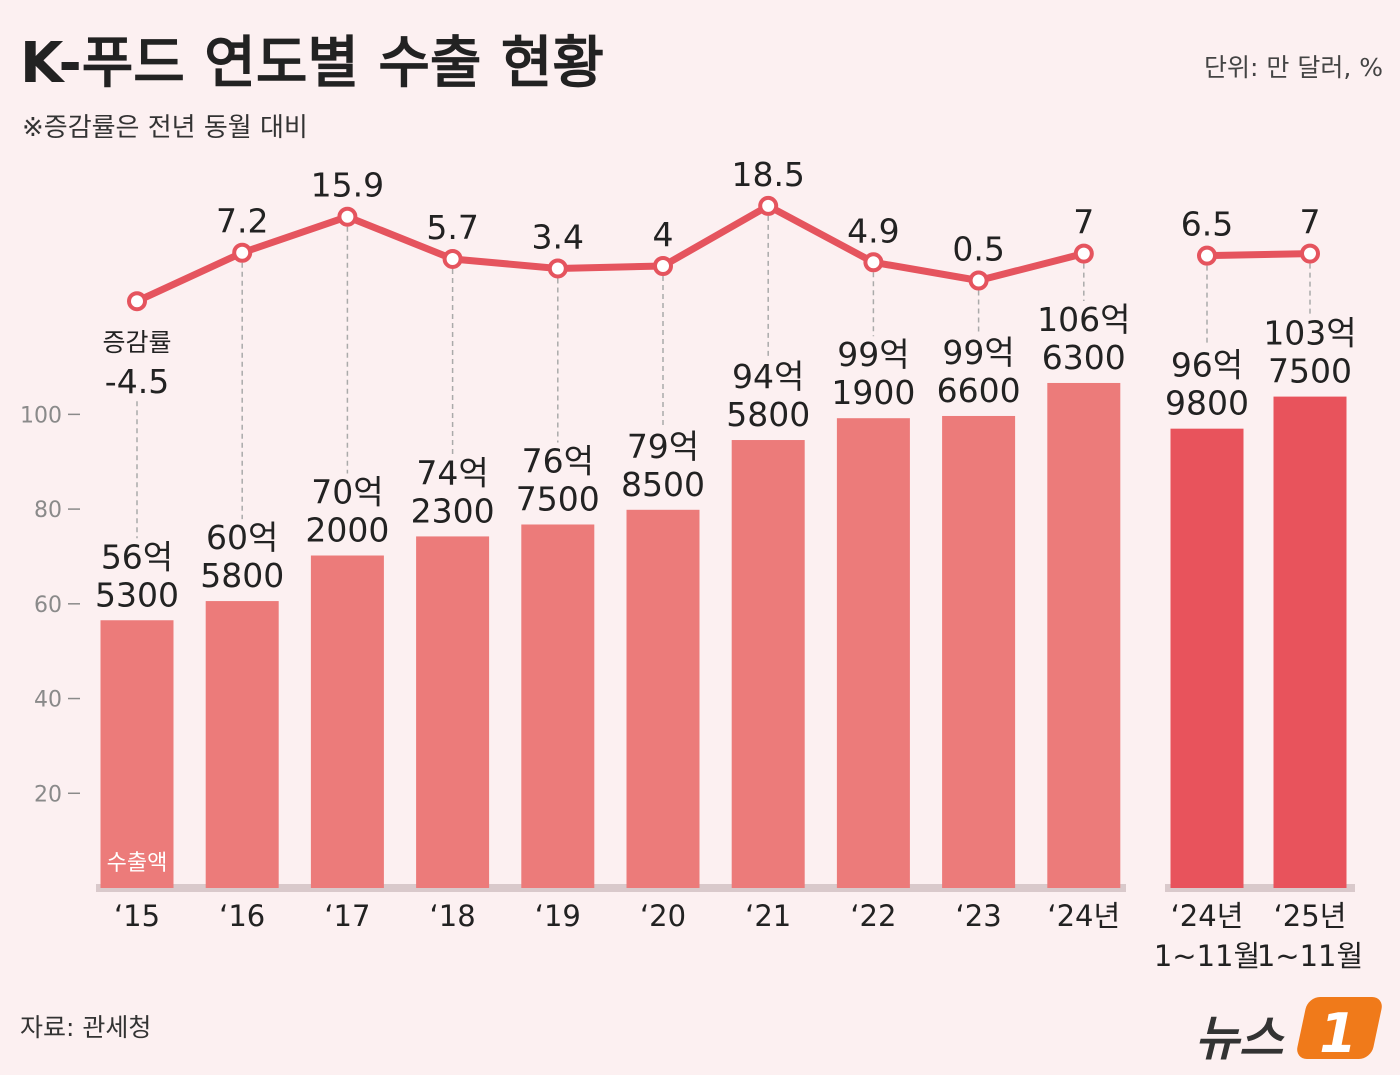  I want to click on y-tick-label: 20, so click(48, 794).